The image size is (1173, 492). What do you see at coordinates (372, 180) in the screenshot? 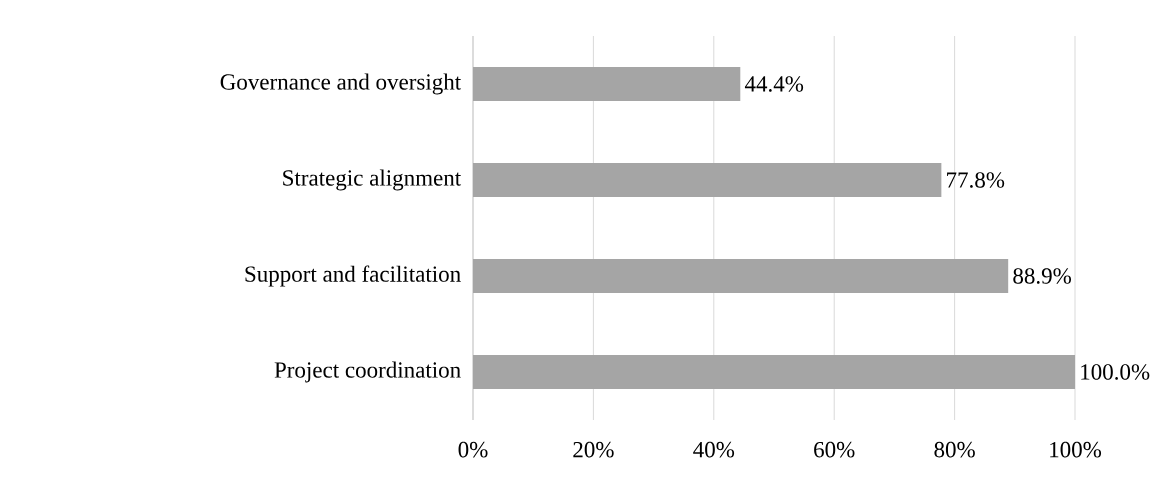
I see `y-tick-label: Strategic alignment` at bounding box center [372, 180].